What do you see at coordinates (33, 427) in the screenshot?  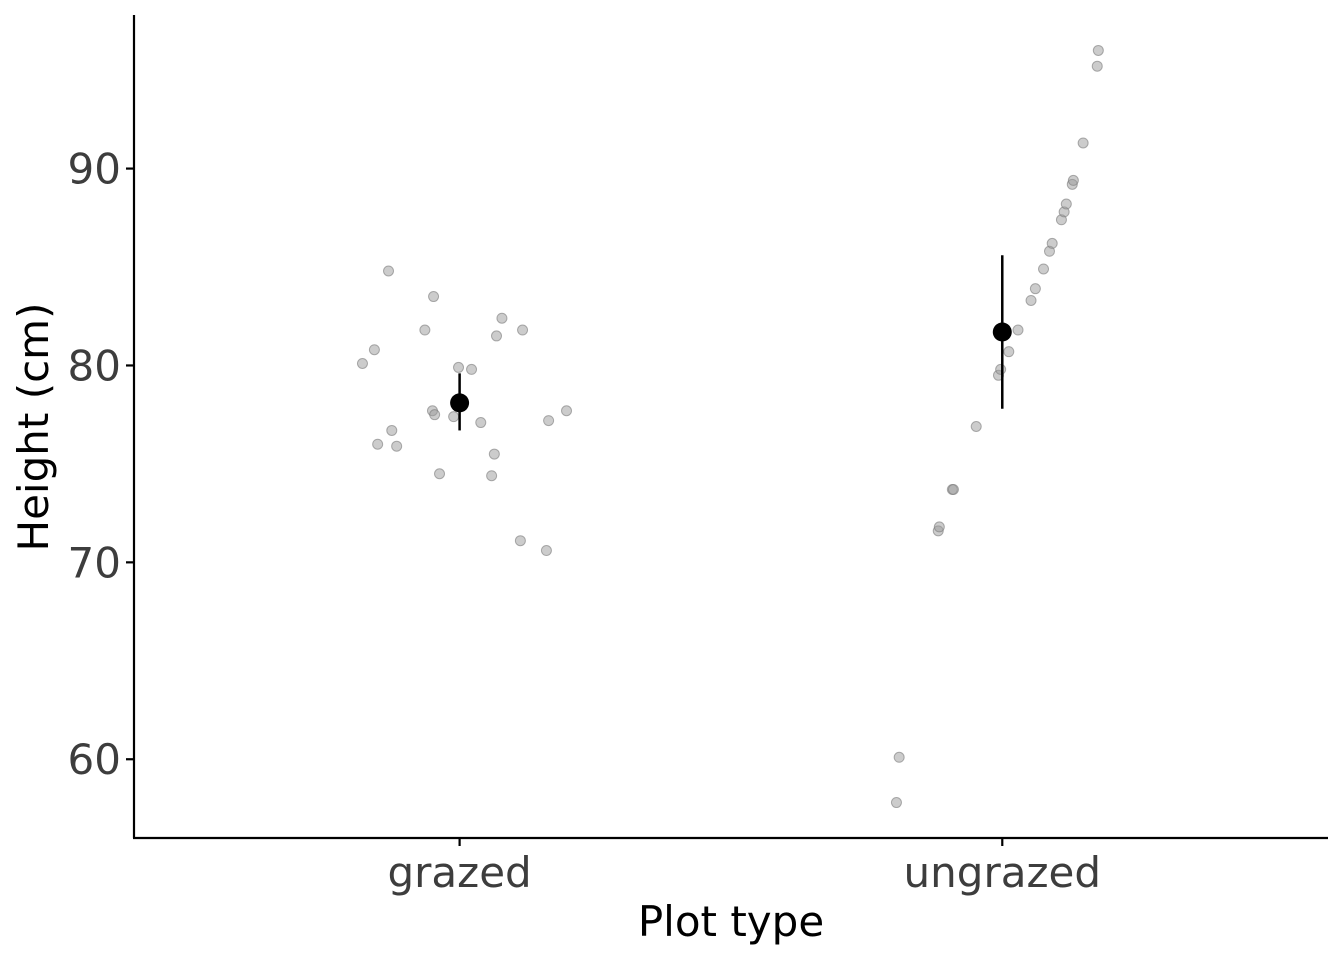 I see `y-axis-title: Height (cm)` at bounding box center [33, 427].